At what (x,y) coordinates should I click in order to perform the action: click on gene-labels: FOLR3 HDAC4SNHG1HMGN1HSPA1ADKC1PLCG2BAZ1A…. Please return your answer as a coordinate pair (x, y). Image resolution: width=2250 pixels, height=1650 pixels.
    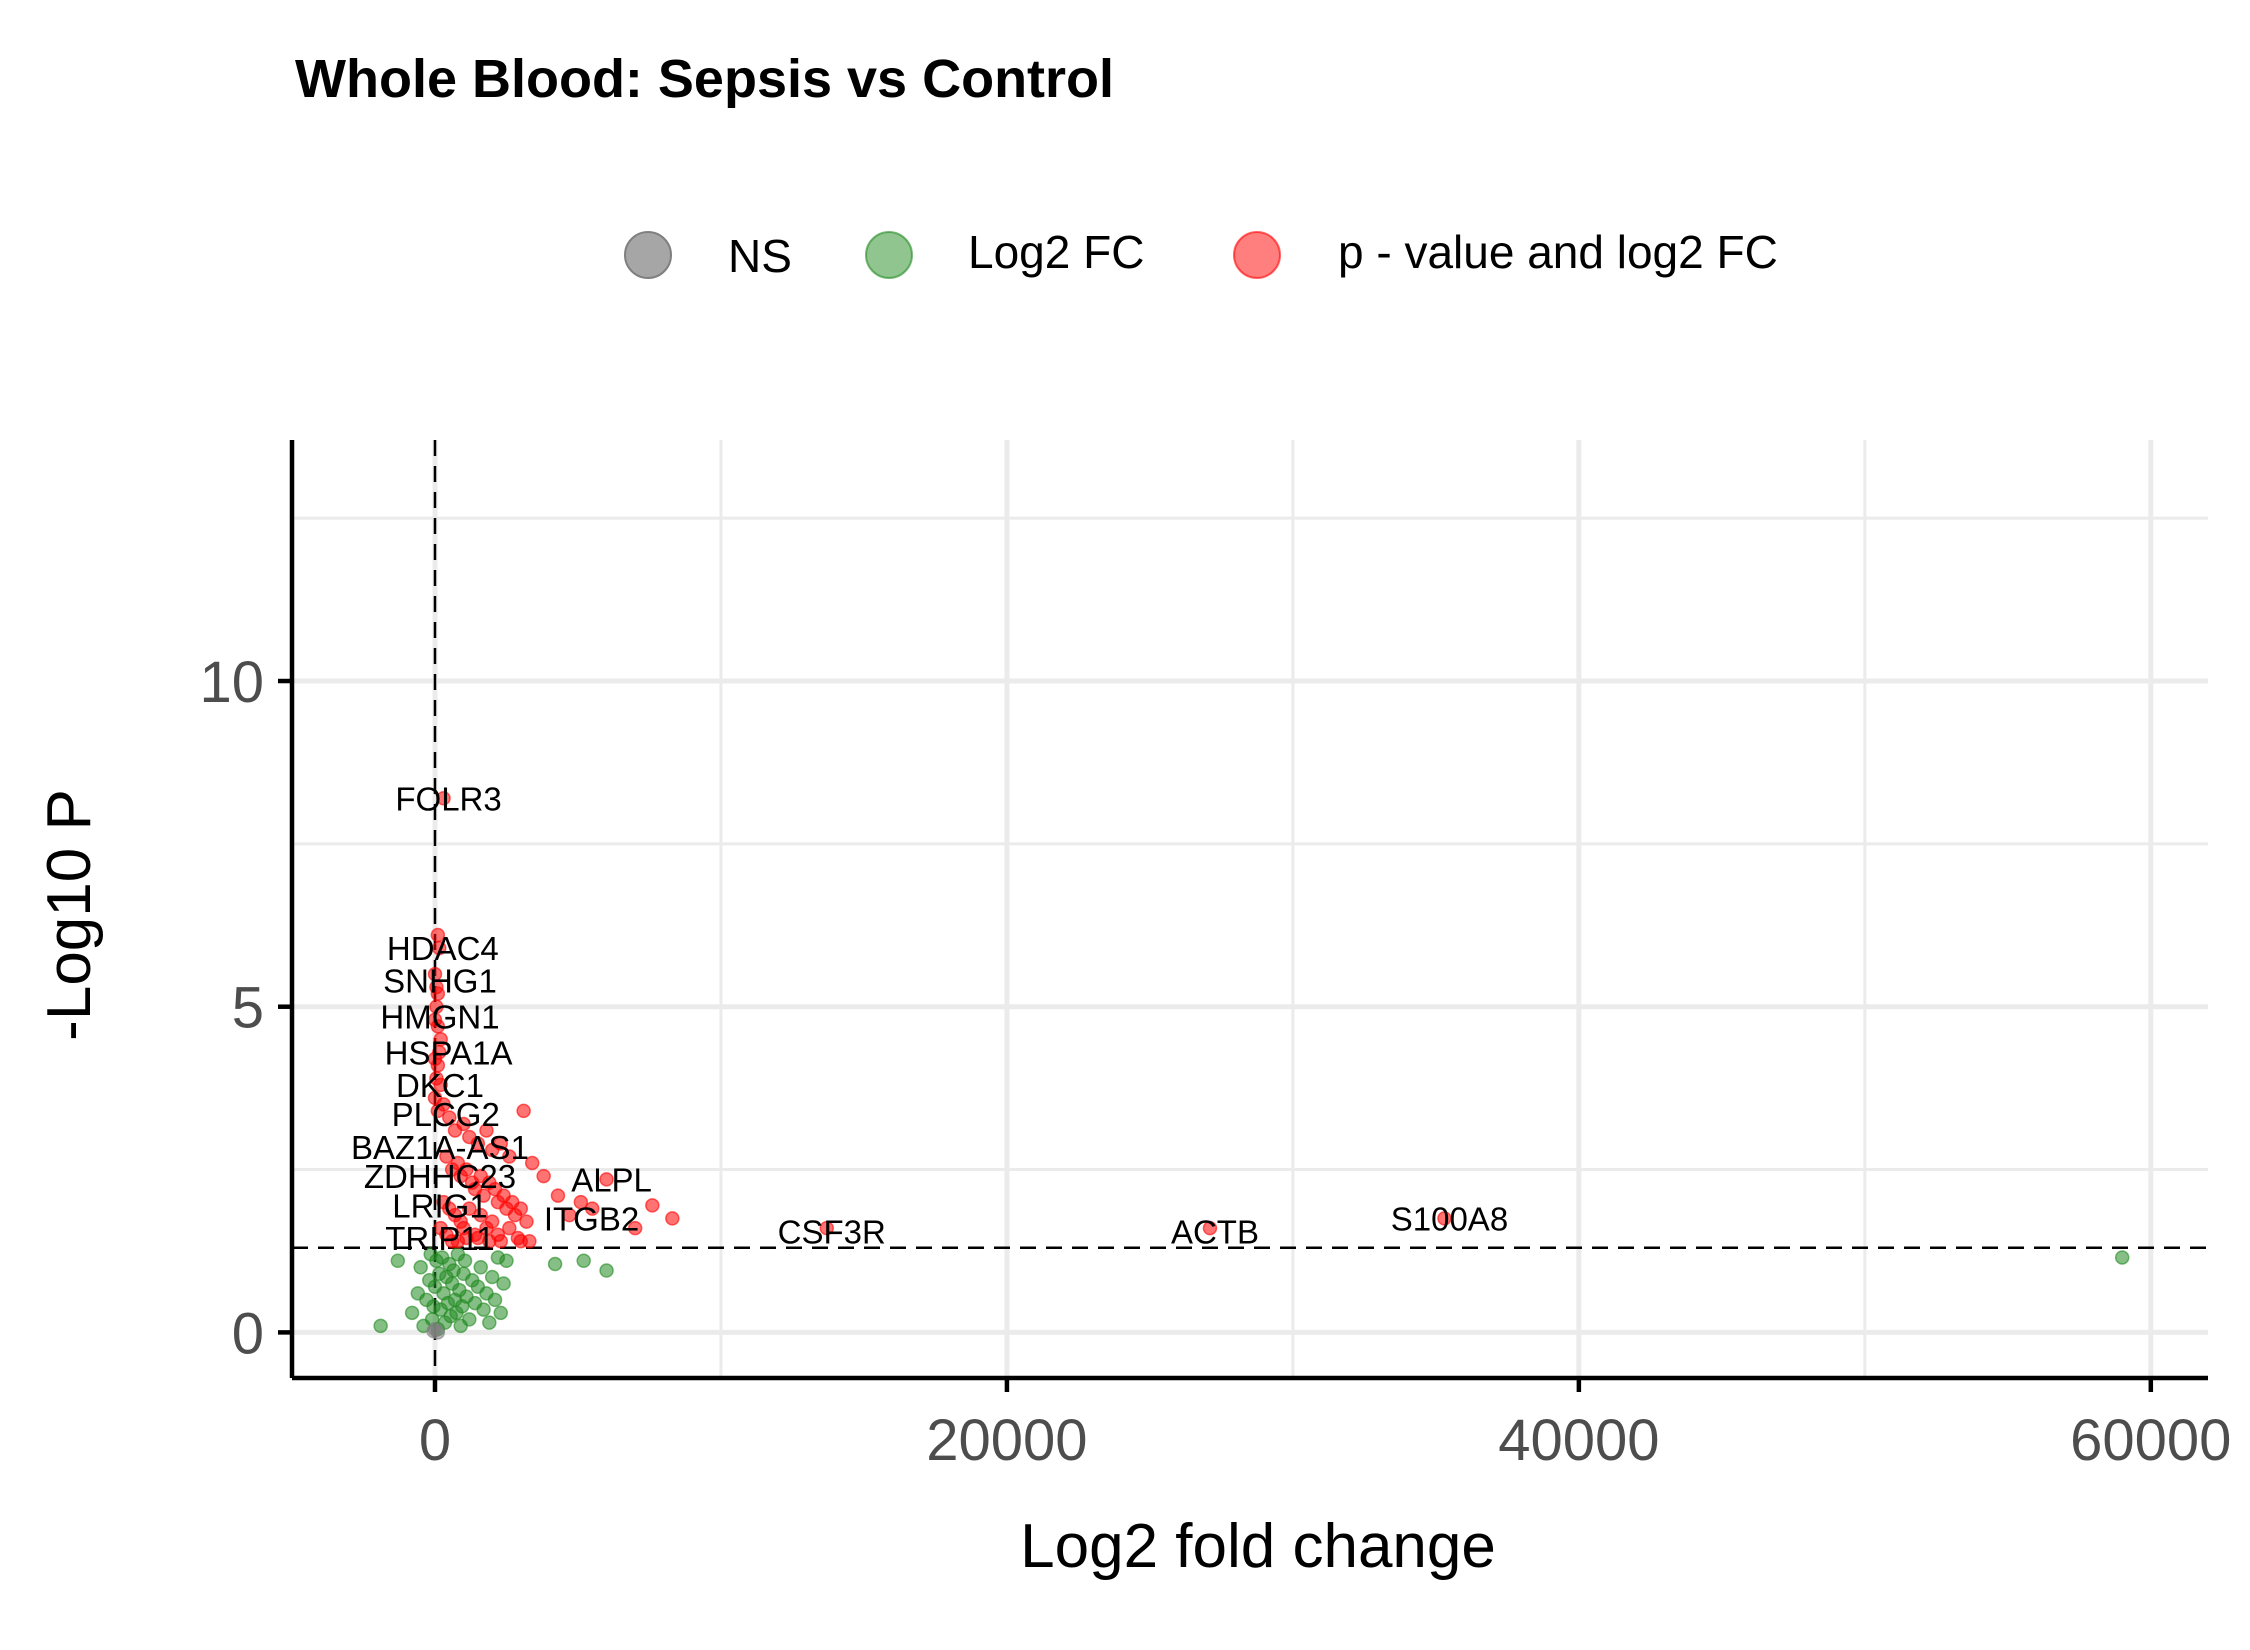
    Looking at the image, I should click on (929, 1018).